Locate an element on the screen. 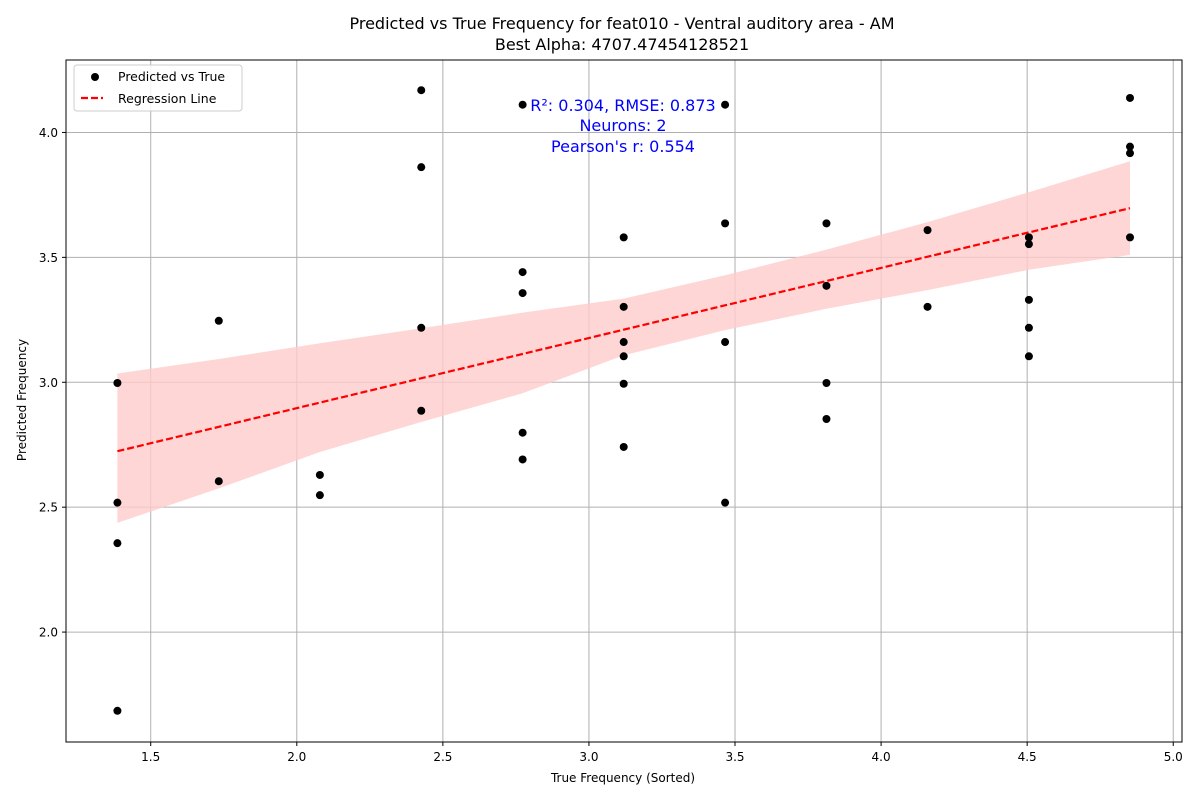 This screenshot has width=1200, height=800. x-tick-label: 5.0 is located at coordinates (1173, 757).